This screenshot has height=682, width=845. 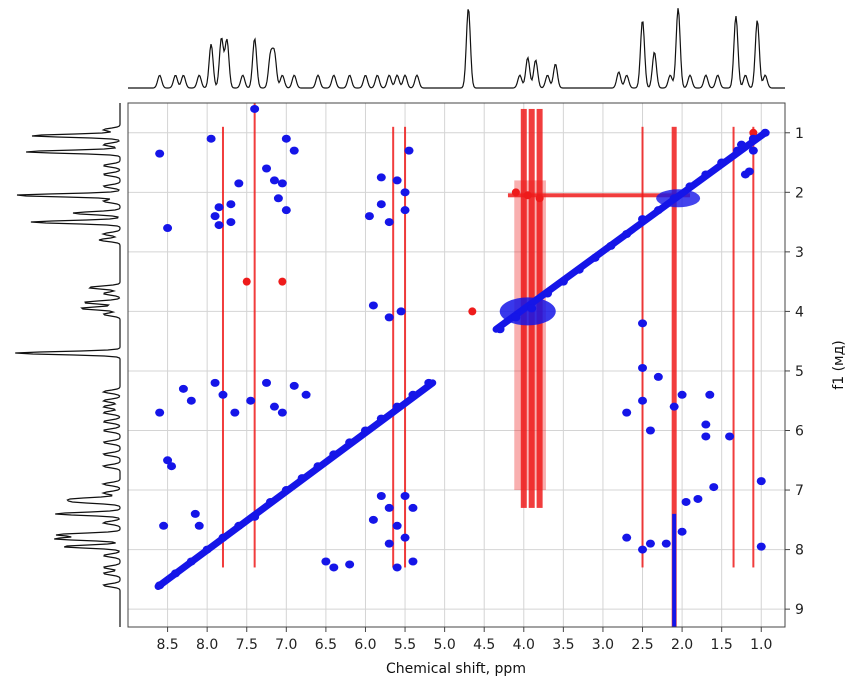 I want to click on x-tick-label: 4.0, so click(x=524, y=645).